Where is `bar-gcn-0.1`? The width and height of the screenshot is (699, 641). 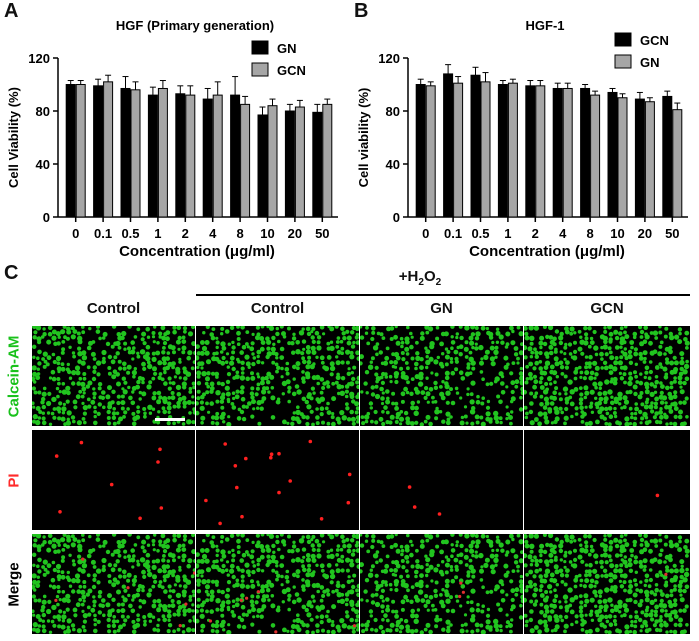 bar-gcn-0.1 is located at coordinates (448, 145).